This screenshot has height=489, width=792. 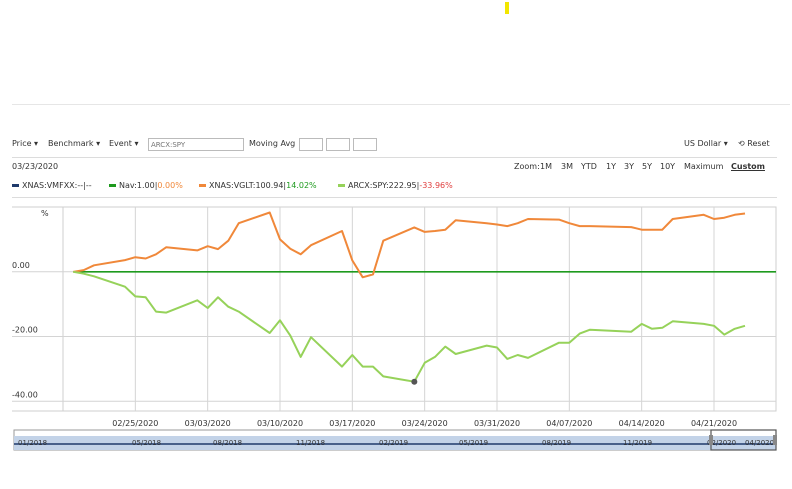 What do you see at coordinates (414, 381) in the screenshot?
I see `hover-point` at bounding box center [414, 381].